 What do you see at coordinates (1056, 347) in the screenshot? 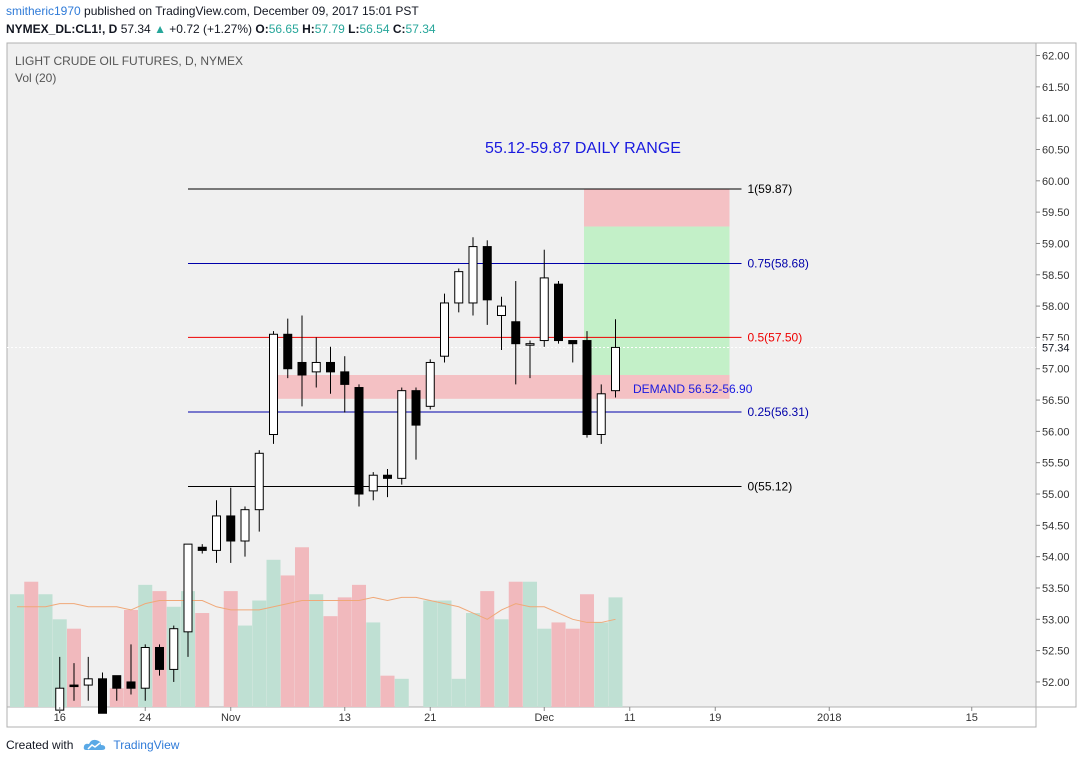
I see `last-price-box` at bounding box center [1056, 347].